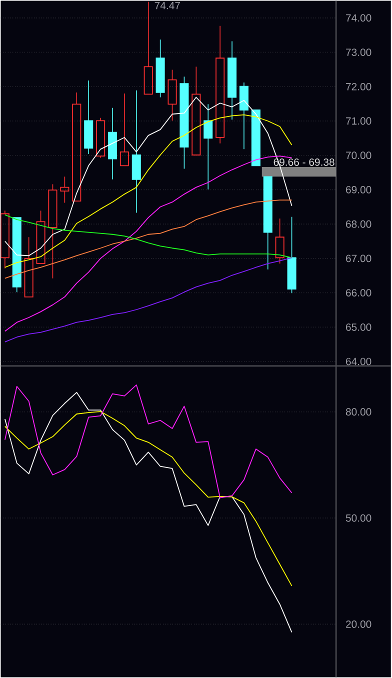  Describe the element at coordinates (359, 52) in the screenshot. I see `y-tick-label: 73.00` at that location.